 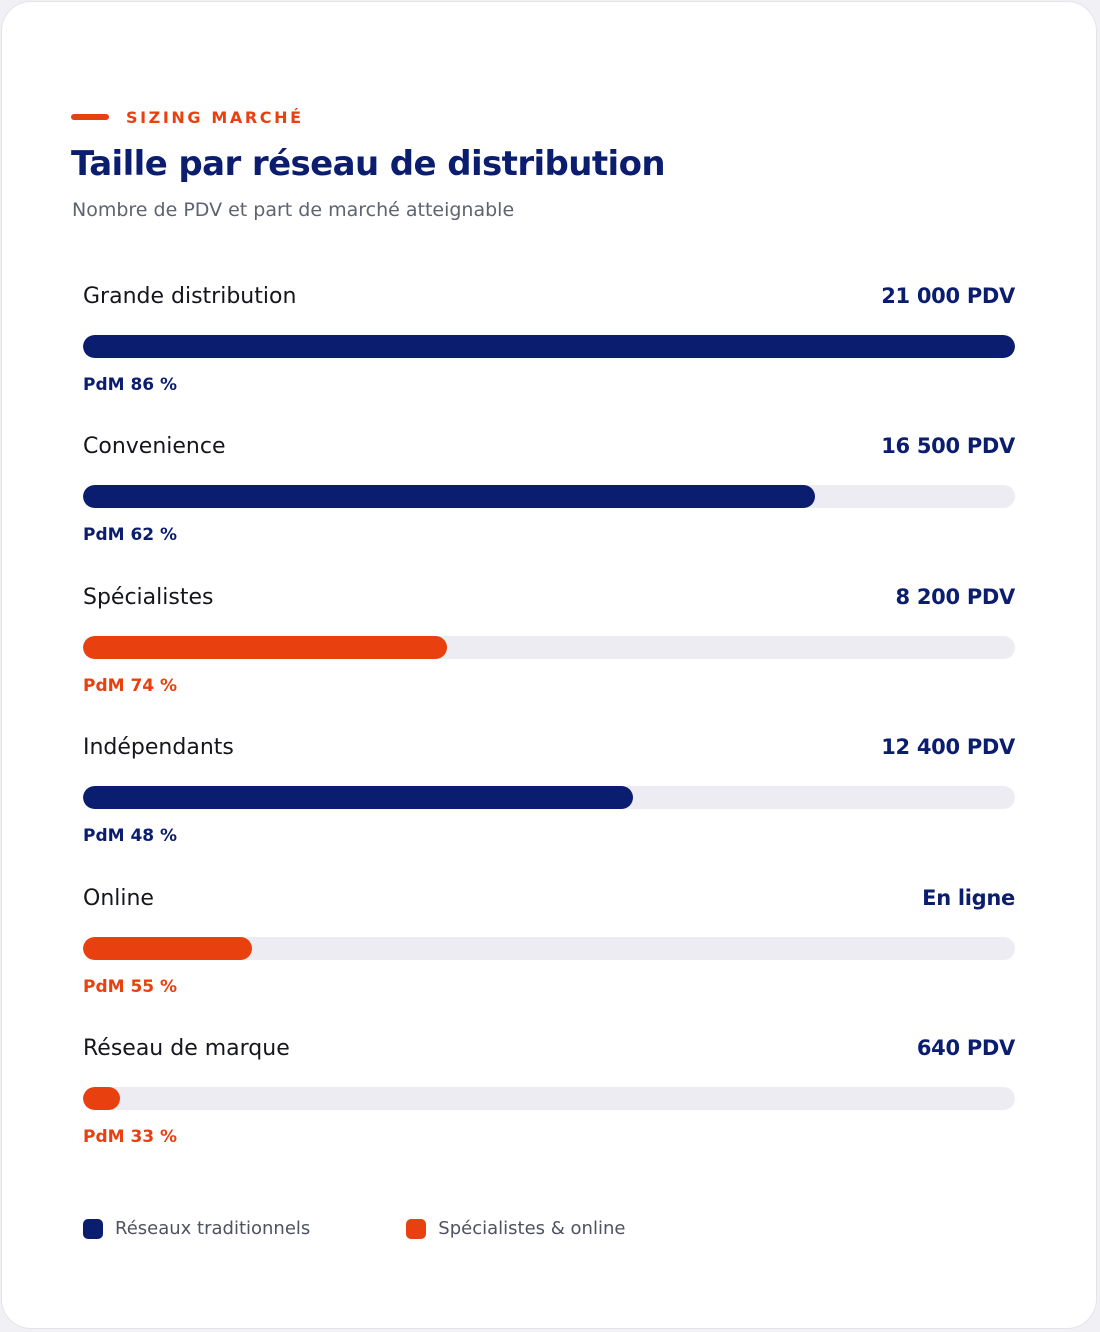 What do you see at coordinates (130, 385) in the screenshot?
I see `bar-share-label: PdM 86 %` at bounding box center [130, 385].